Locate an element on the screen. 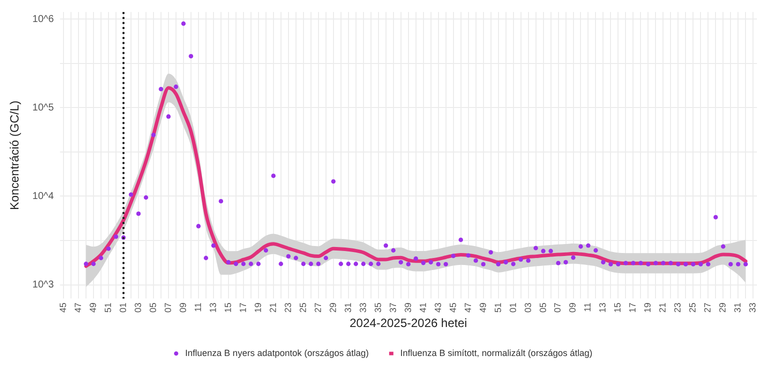 The image size is (768, 372). x-axis-title: 2024-2025-2026 hetei is located at coordinates (409, 323).